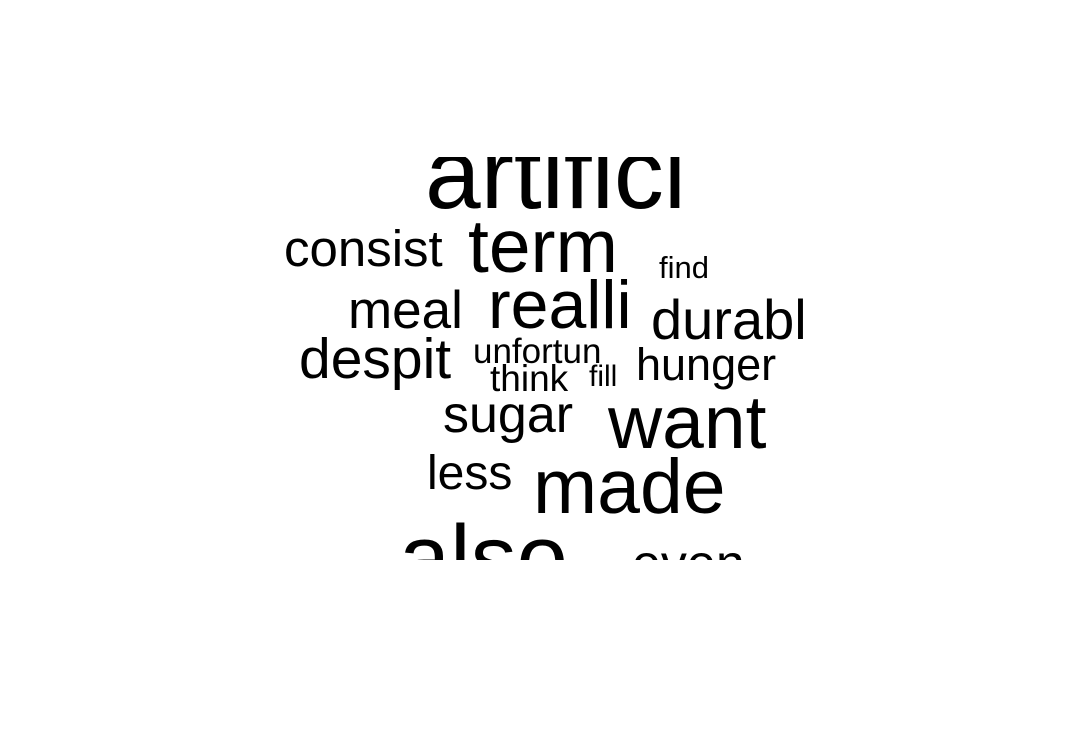  Describe the element at coordinates (543, 246) in the screenshot. I see `word-term: term` at that location.